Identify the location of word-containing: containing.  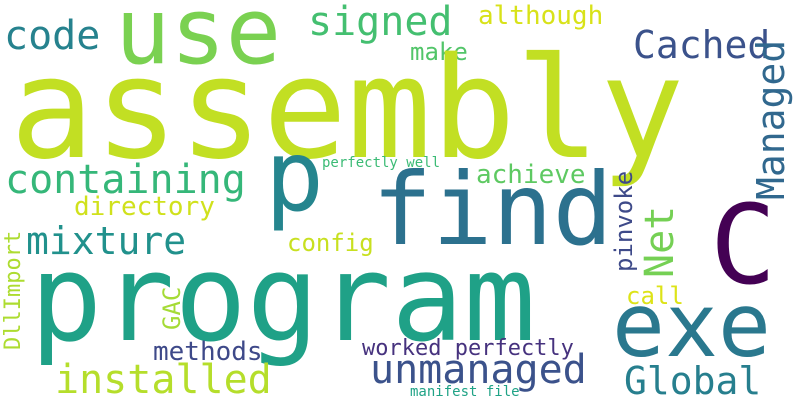
(125, 180).